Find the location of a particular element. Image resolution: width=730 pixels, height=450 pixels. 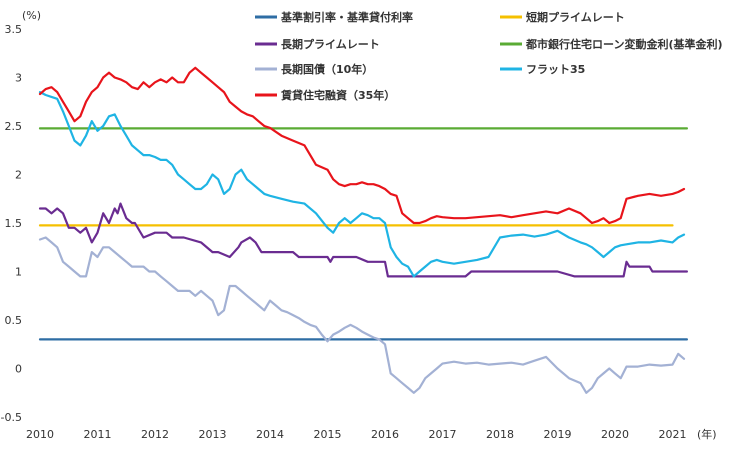

y-tick-label: 3 is located at coordinates (18, 78).